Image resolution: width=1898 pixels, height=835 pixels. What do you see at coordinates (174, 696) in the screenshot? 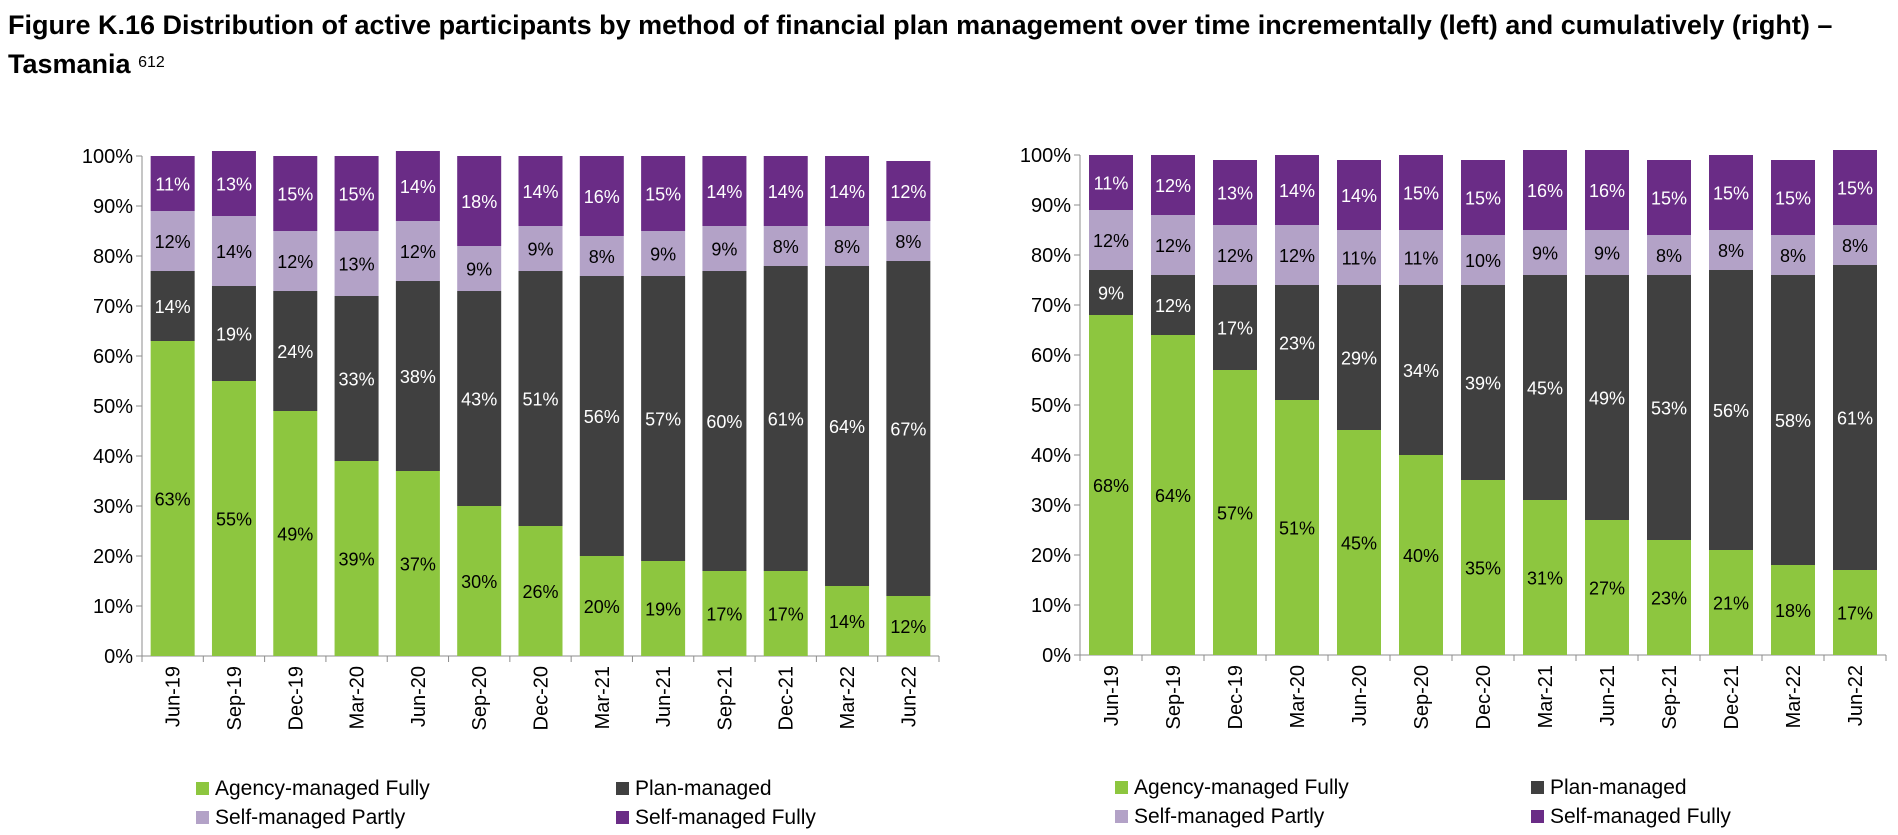
I see `x-tick-label: Jun-19` at bounding box center [174, 696].